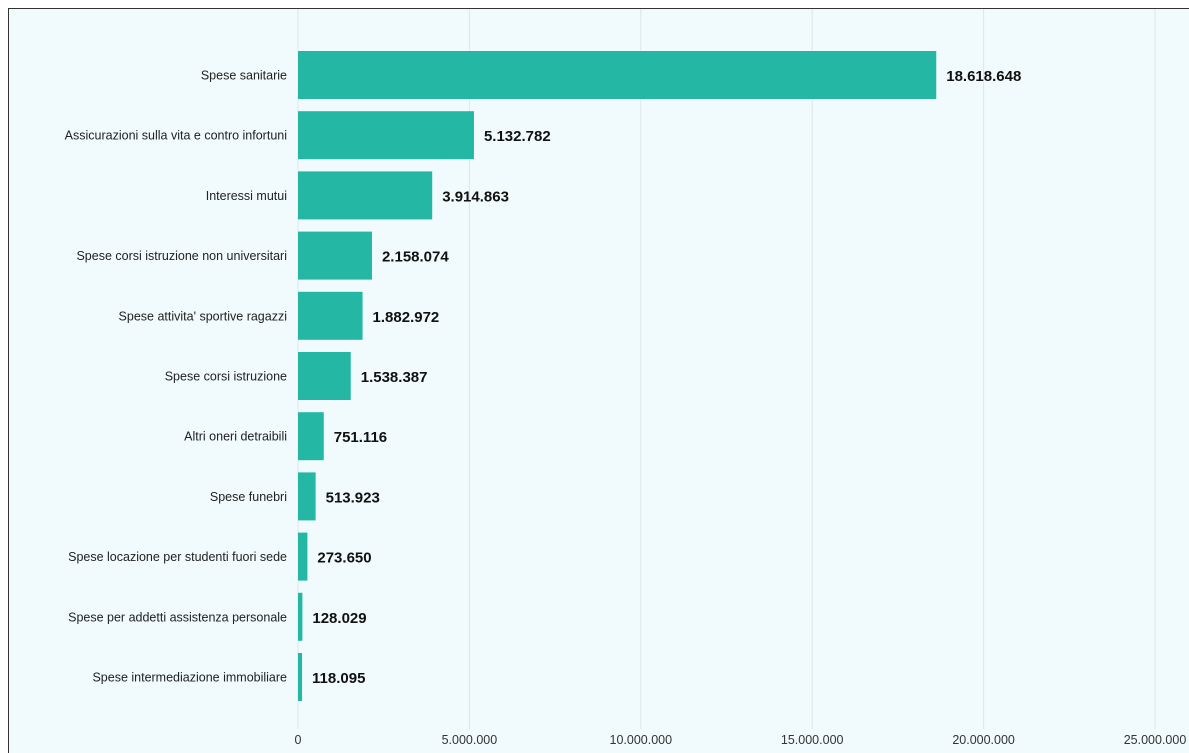 The height and width of the screenshot is (753, 1189). Describe the element at coordinates (353, 497) in the screenshot. I see `value-label: 513.923` at that location.